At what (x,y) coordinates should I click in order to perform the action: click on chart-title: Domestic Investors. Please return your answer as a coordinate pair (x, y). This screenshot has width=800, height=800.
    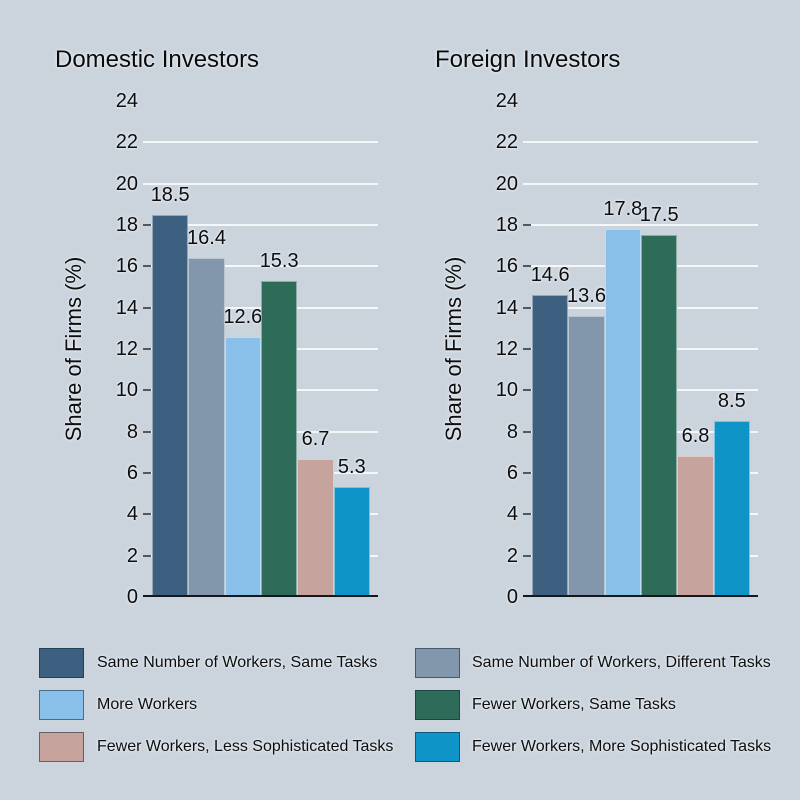
    Looking at the image, I should click on (157, 59).